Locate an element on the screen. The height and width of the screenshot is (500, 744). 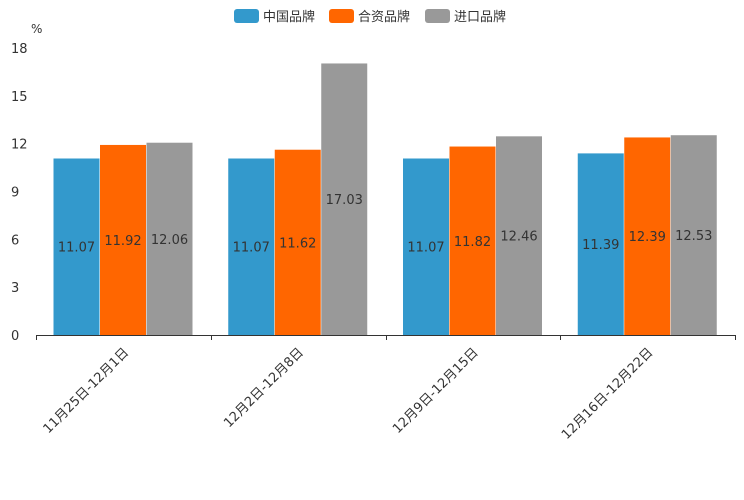
y-tick-label: 18 is located at coordinates (19, 49).